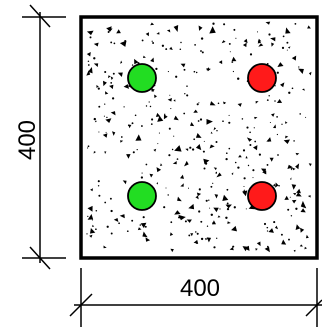 Image resolution: width=322 pixels, height=329 pixels. What do you see at coordinates (142, 196) in the screenshot?
I see `rebar-bottom-left` at bounding box center [142, 196].